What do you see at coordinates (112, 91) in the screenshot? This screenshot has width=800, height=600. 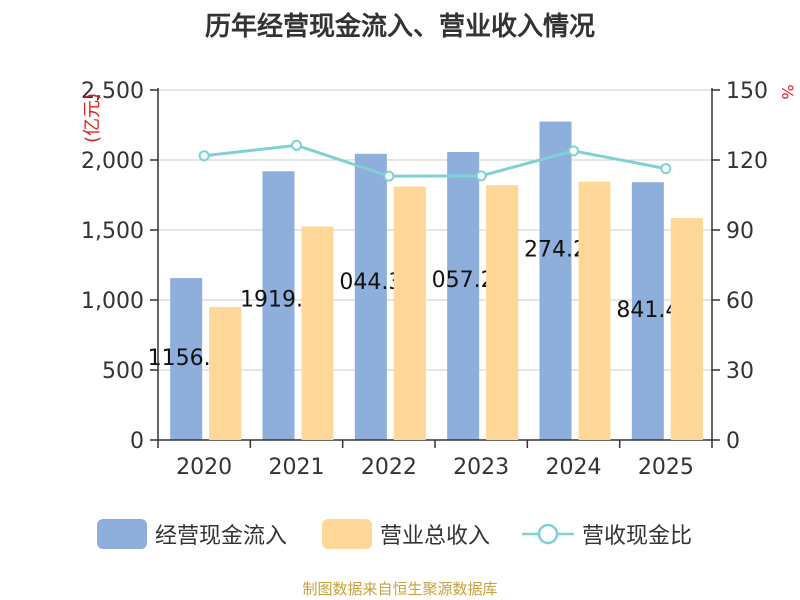 I see `y-left-tick-label: 2,500` at bounding box center [112, 91].